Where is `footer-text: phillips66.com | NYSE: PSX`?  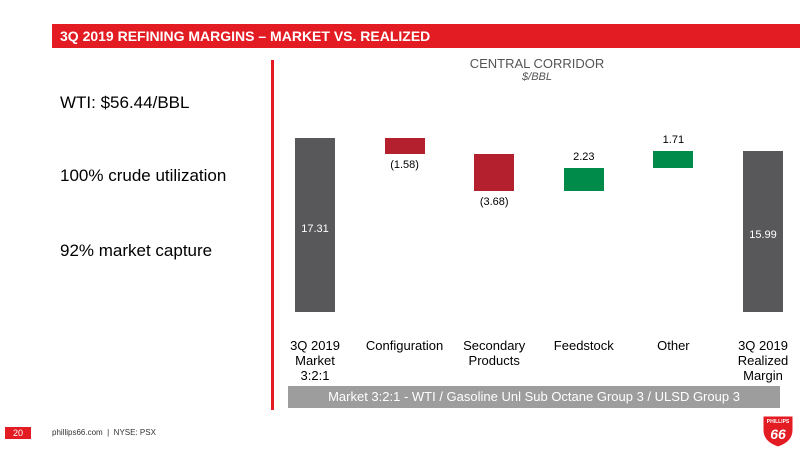
footer-text: phillips66.com | NYSE: PSX is located at coordinates (104, 432).